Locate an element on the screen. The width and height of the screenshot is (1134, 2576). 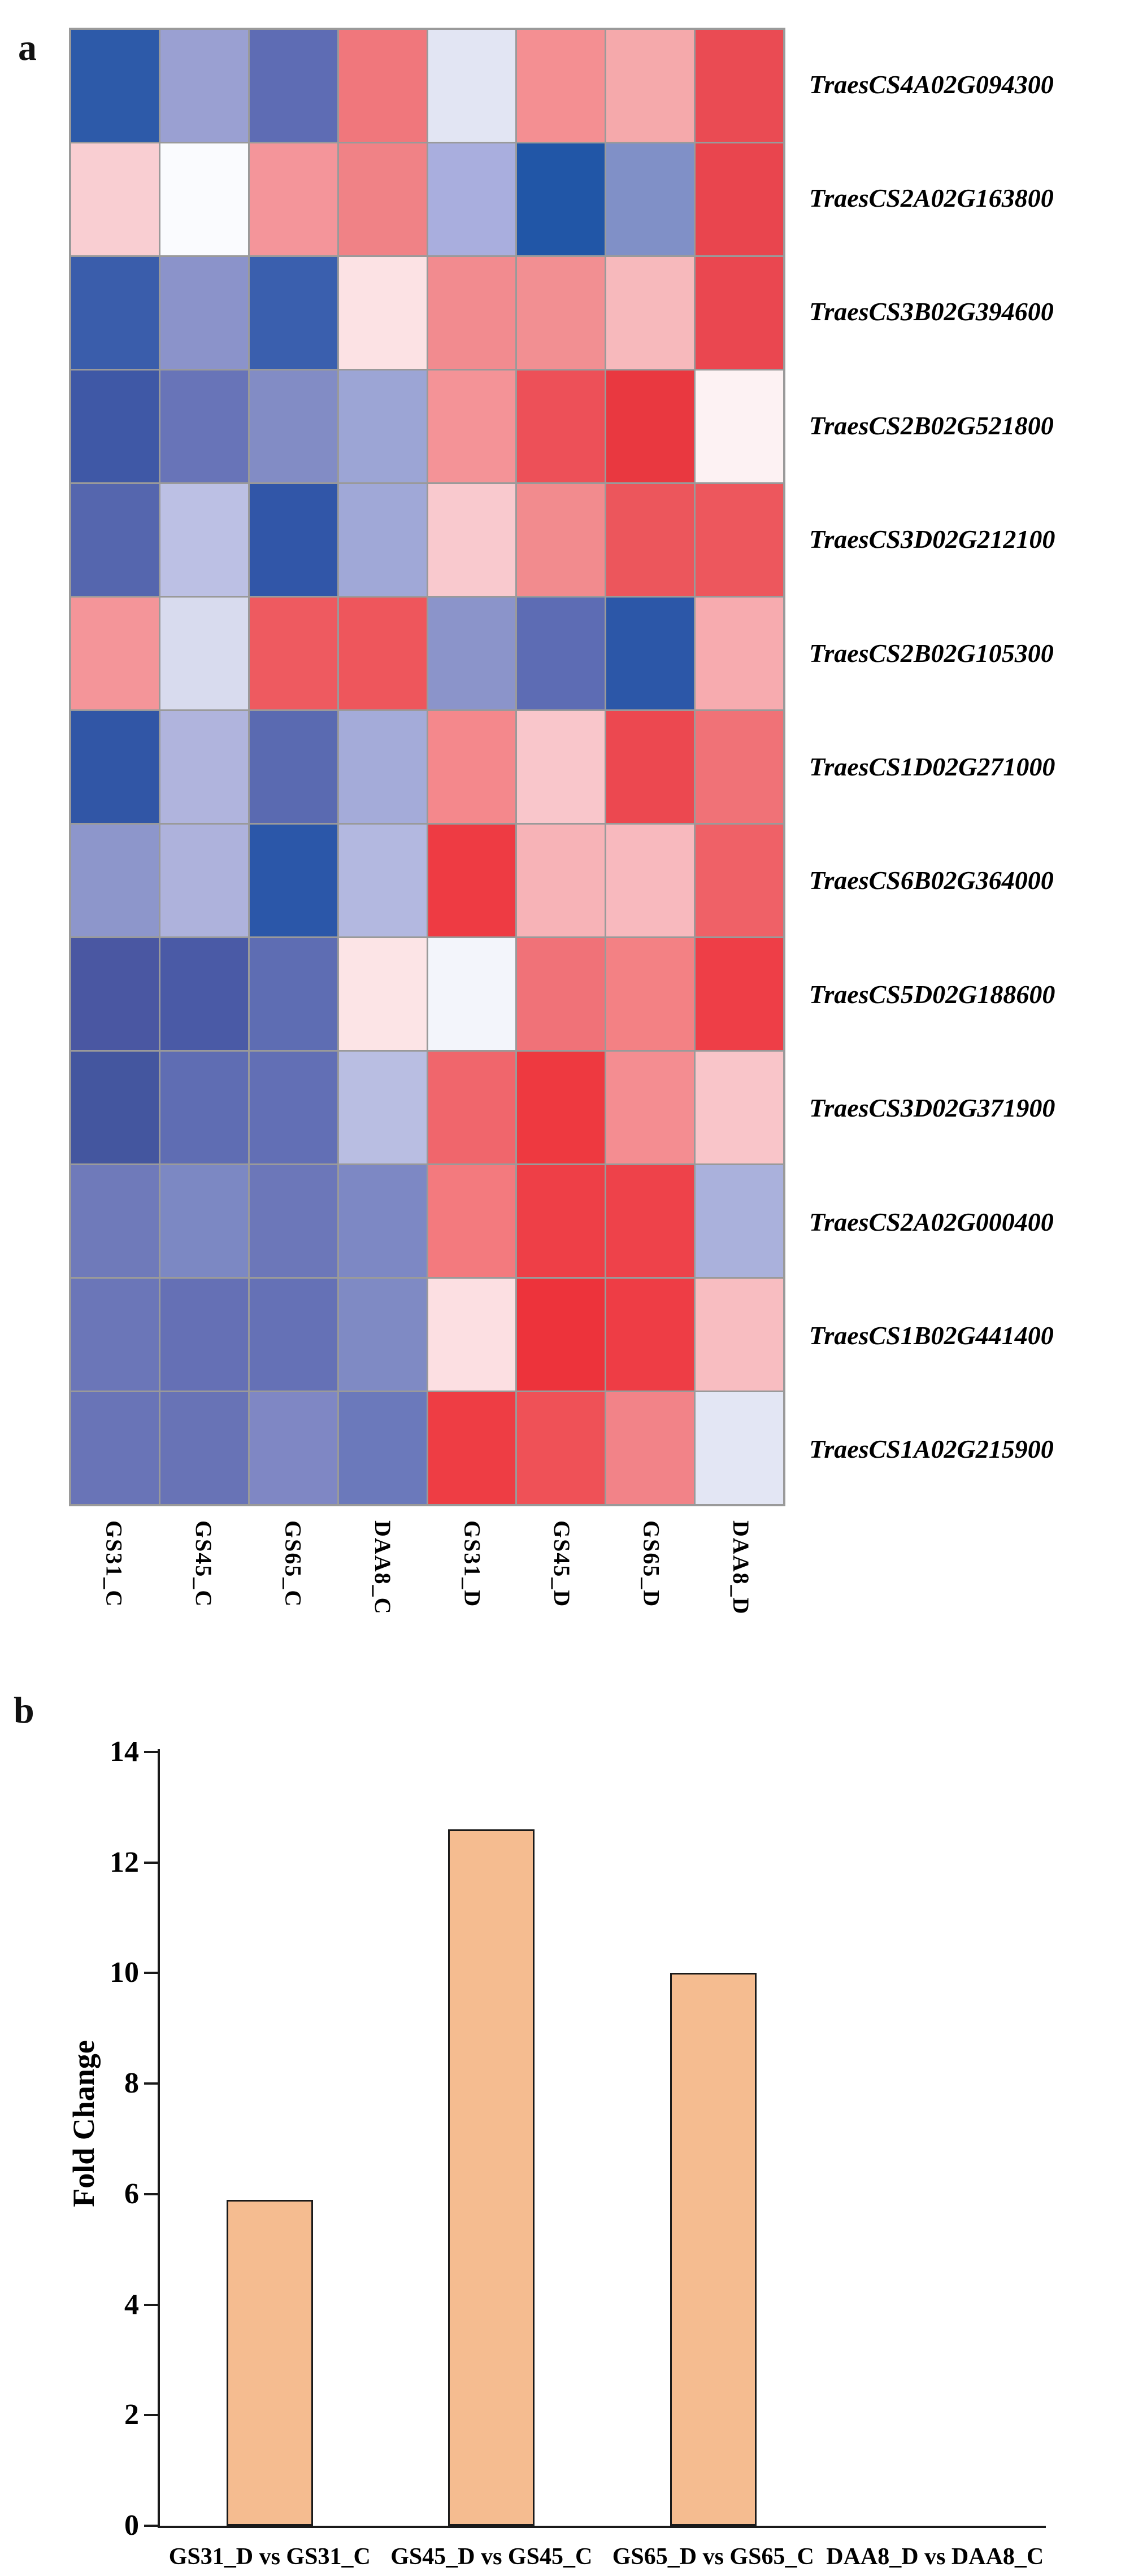
gene-label: TraesCS3D02G371900 is located at coordinates (932, 1108).